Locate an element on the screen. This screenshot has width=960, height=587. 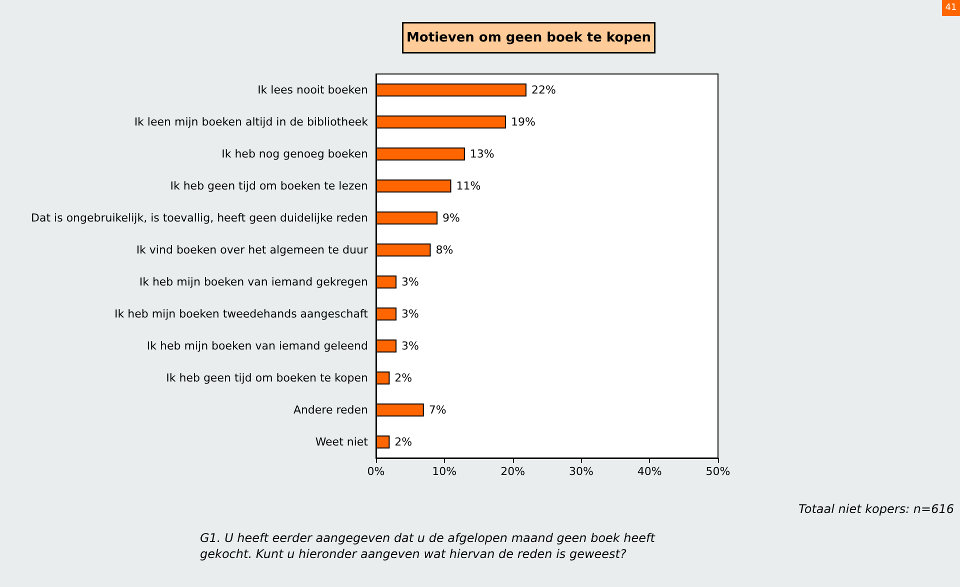
data-label: 11% is located at coordinates (468, 186).